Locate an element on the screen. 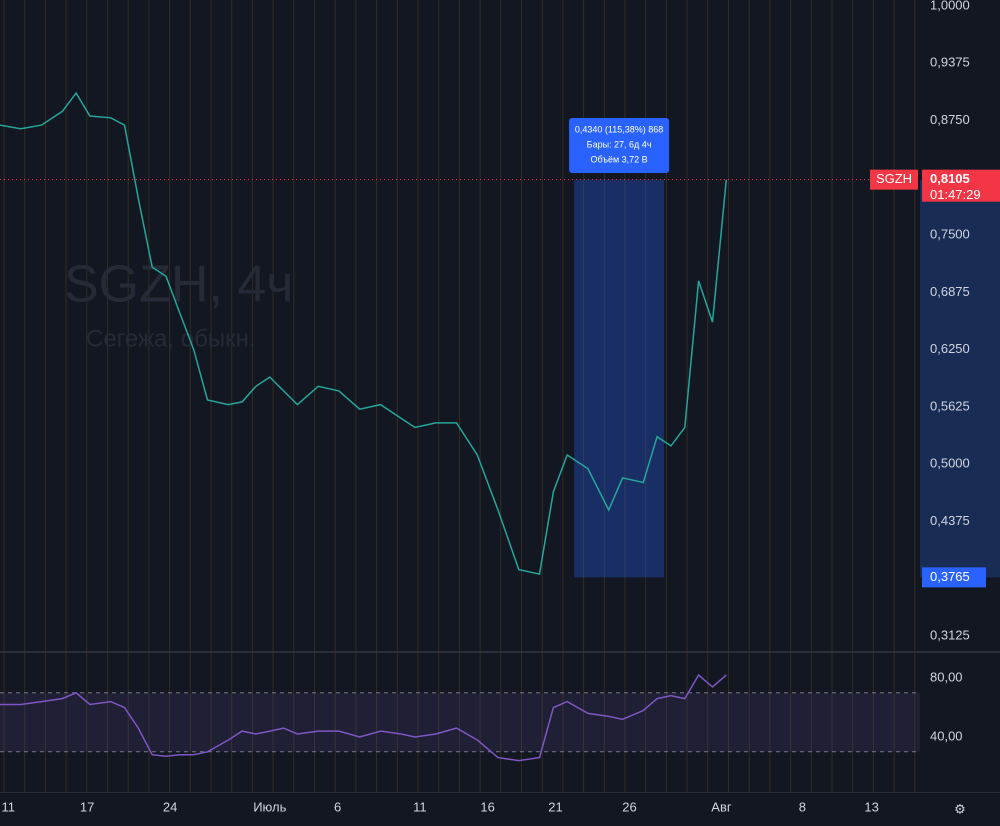  symbol-tag-bg is located at coordinates (894, 179).